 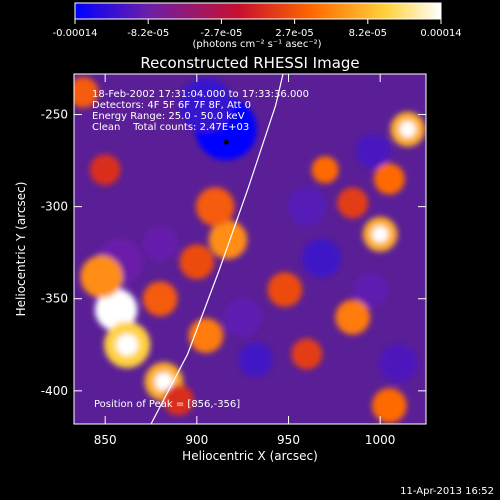 I want to click on peak-marker, so click(x=226, y=142).